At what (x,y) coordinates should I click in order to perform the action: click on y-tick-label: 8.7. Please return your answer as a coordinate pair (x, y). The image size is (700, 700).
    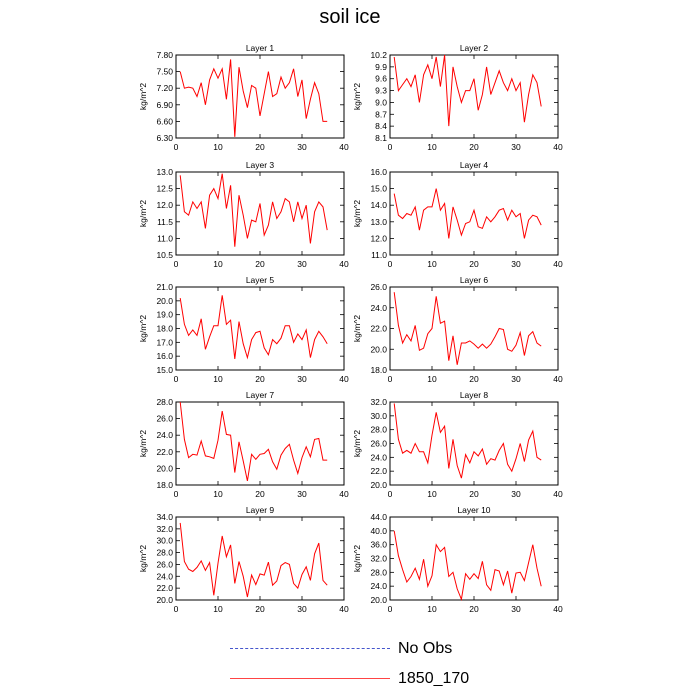
    Looking at the image, I should click on (381, 114).